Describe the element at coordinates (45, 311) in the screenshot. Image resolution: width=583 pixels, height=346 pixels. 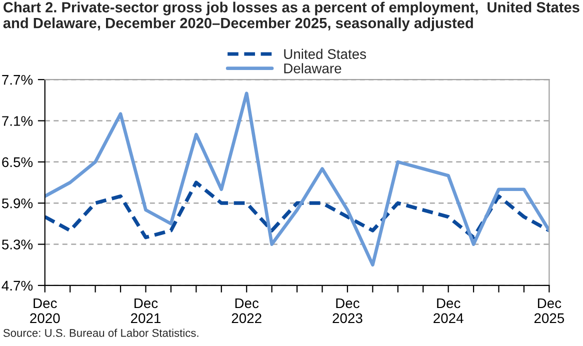
I see `x-tick-label: Dec 2020` at that location.